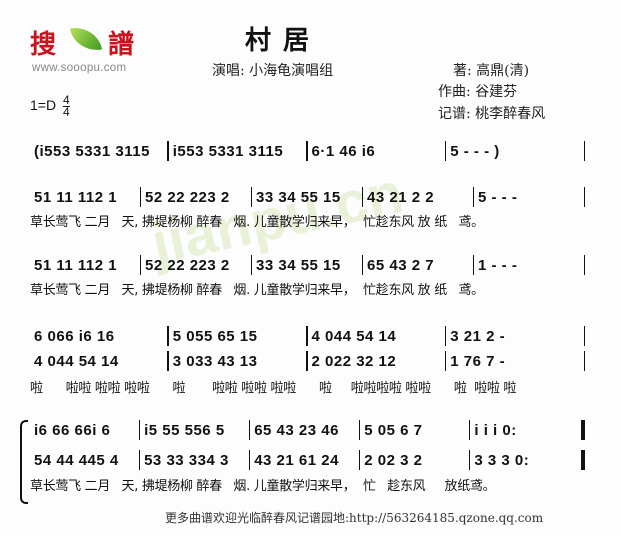  What do you see at coordinates (393, 430) in the screenshot?
I see `measure: 5 05 6 7` at bounding box center [393, 430].